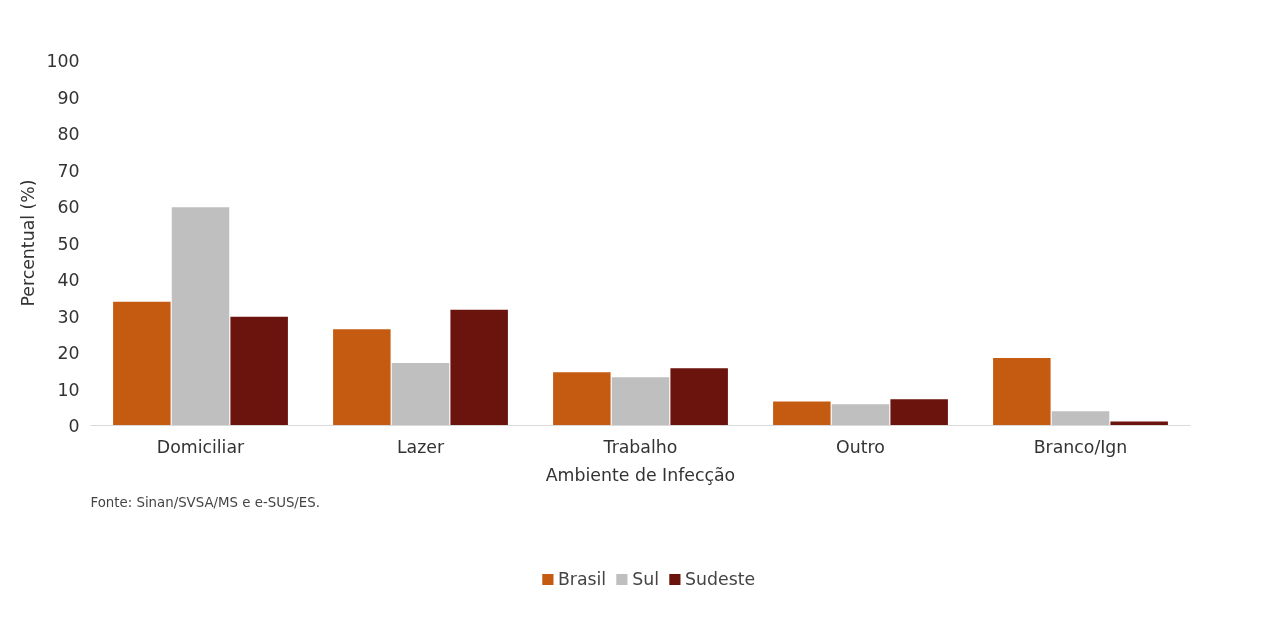 The image size is (1279, 621). What do you see at coordinates (68, 389) in the screenshot?
I see `y-tick-label: 10` at bounding box center [68, 389].